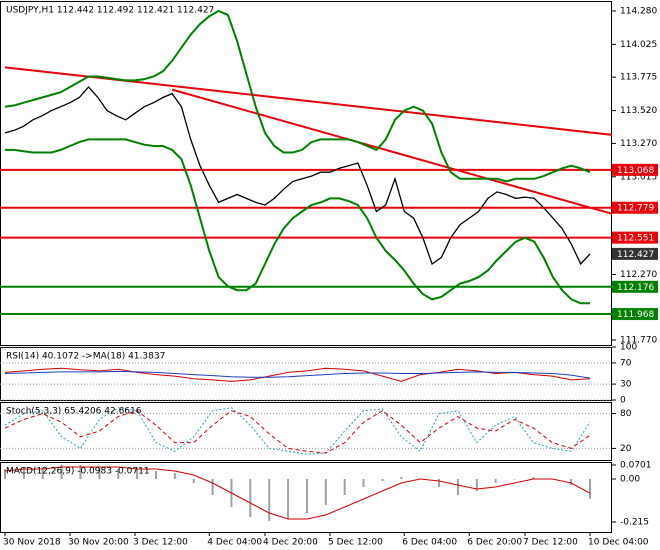 This screenshot has height=550, width=660. I want to click on x-tick-label: 7 Dec 12:00, so click(550, 543).